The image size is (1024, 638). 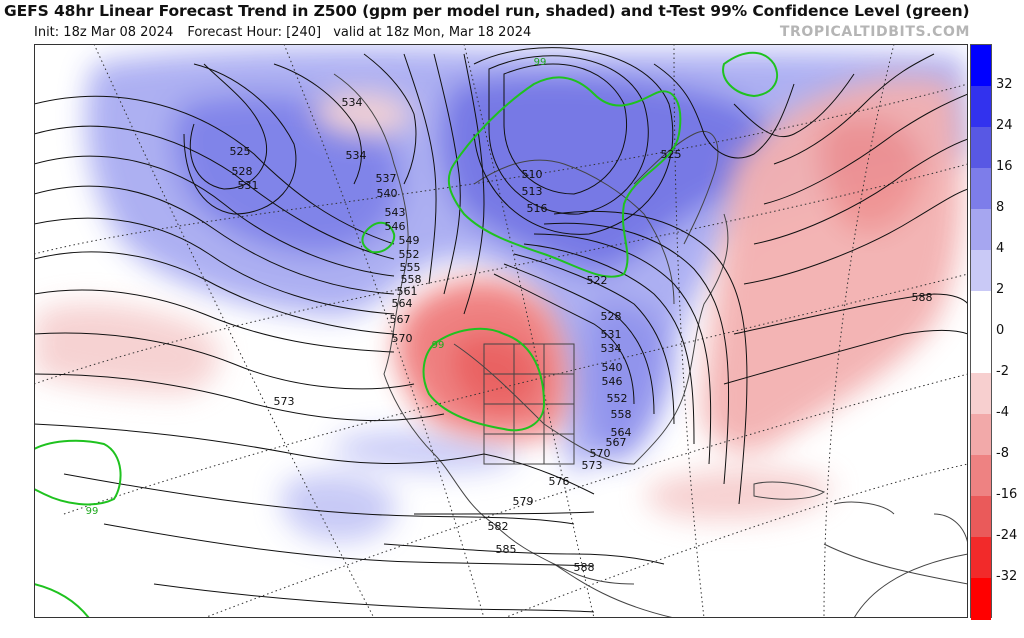 I want to click on forecast-hour: Forecast Hour: [240], so click(x=254, y=32).